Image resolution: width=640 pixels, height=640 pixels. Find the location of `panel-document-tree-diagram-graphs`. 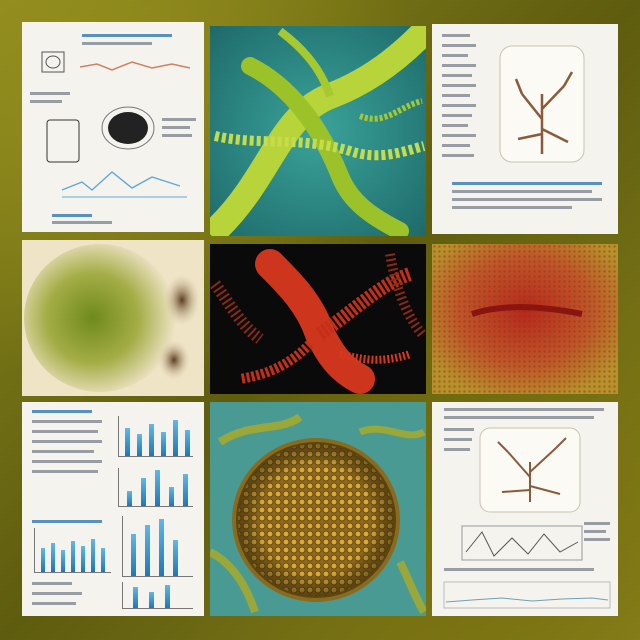

panel-document-tree-diagram-graphs is located at coordinates (525, 509).